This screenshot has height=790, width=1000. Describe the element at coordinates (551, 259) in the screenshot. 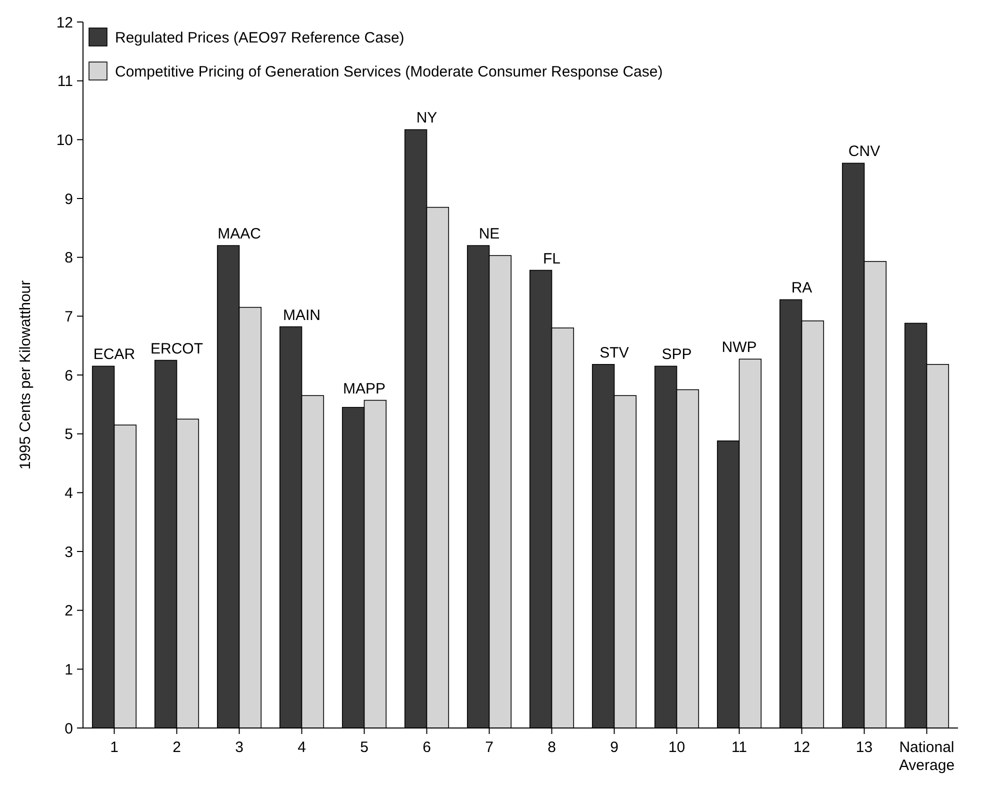

I see `annotation: FL` at that location.